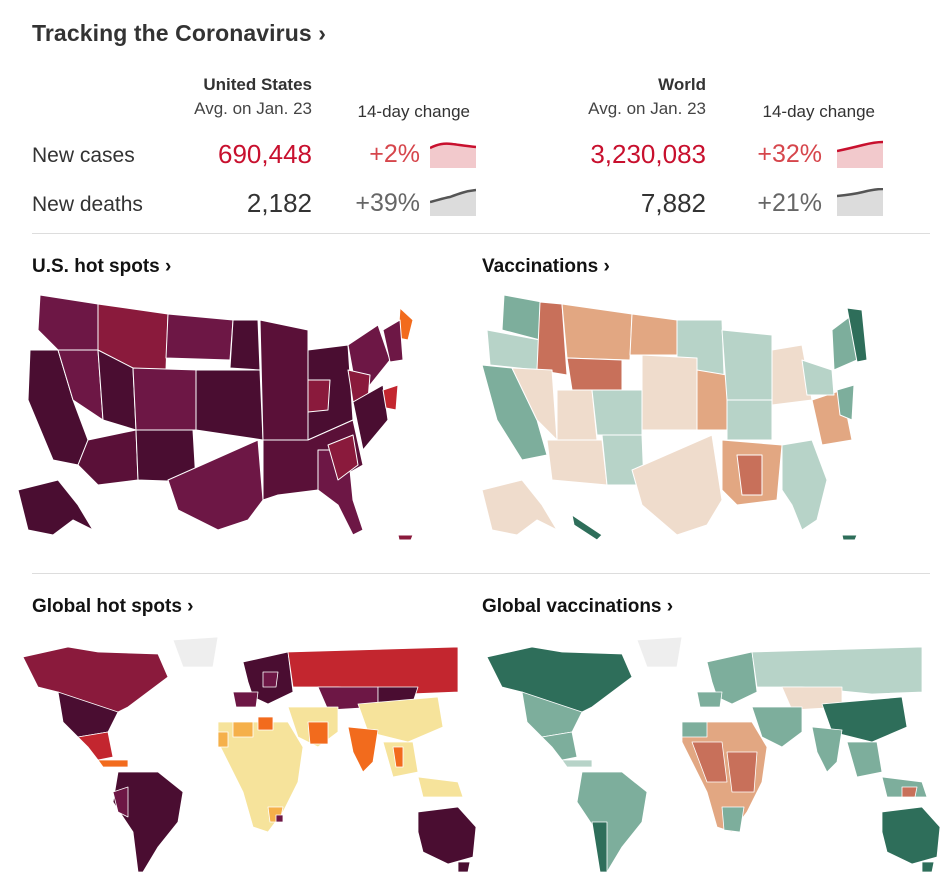  I want to click on vaccinations-link: Vaccinations ›, so click(546, 266).